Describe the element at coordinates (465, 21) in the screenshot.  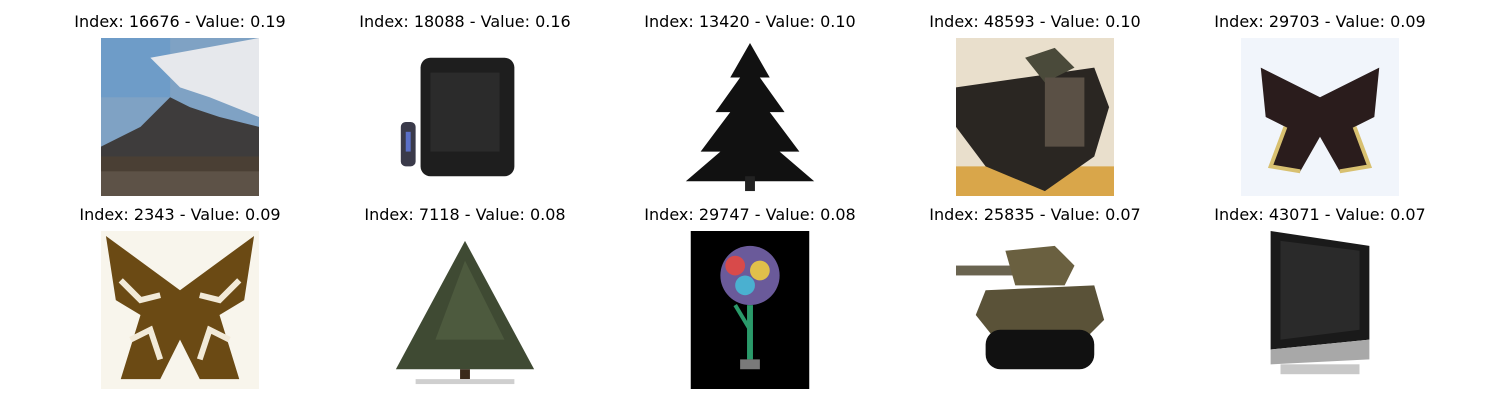
I see `panel-title: Index: 18088 - Value: 0.16` at that location.